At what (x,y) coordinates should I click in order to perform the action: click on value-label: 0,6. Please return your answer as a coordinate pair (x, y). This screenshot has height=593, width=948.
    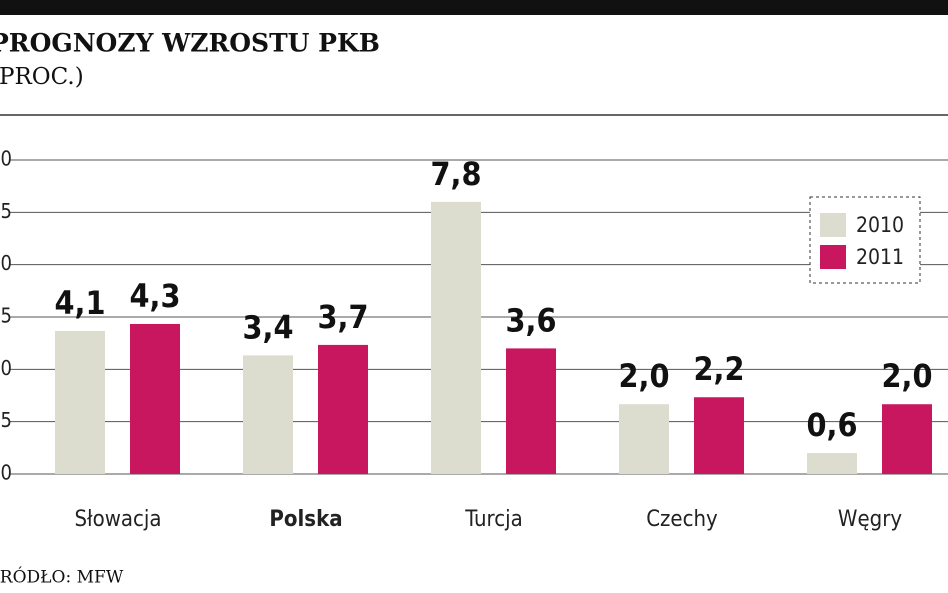
    Looking at the image, I should click on (832, 425).